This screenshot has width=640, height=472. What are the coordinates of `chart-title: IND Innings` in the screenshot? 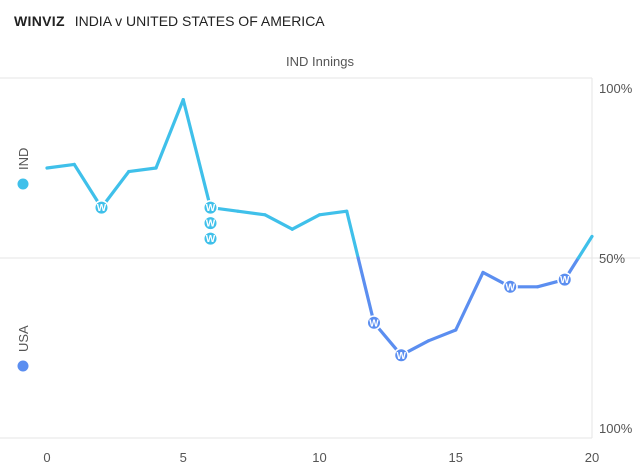 It's located at (320, 61).